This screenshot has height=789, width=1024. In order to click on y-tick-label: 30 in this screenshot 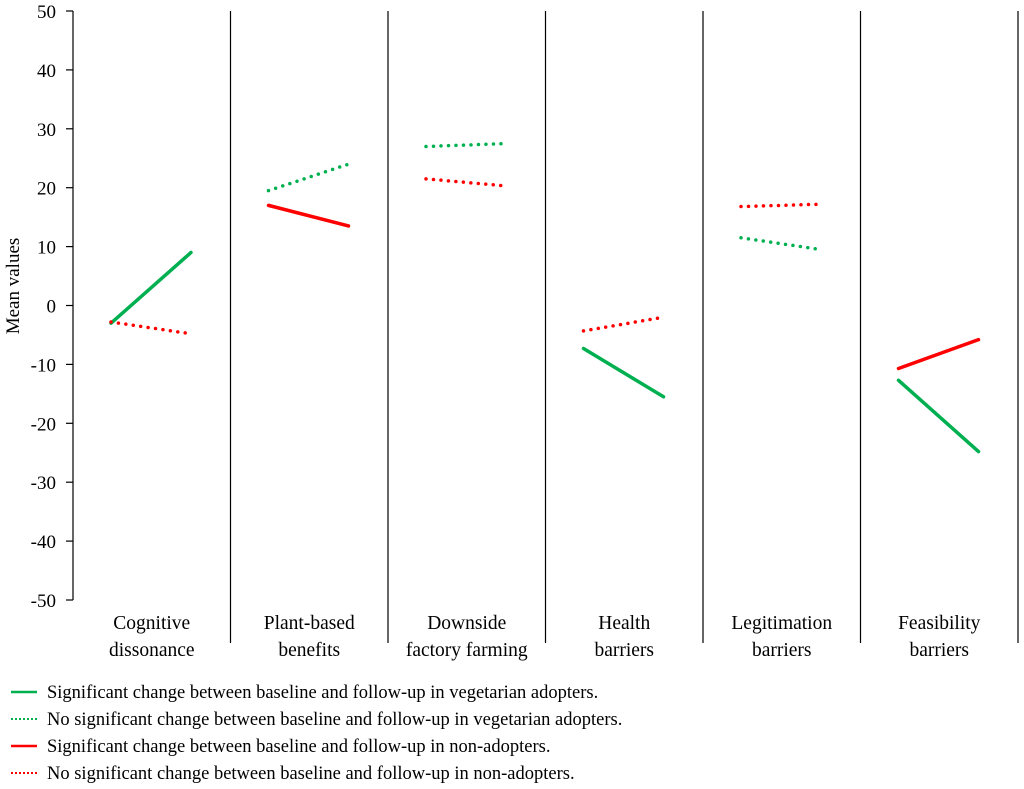, I will do `click(46, 130)`.